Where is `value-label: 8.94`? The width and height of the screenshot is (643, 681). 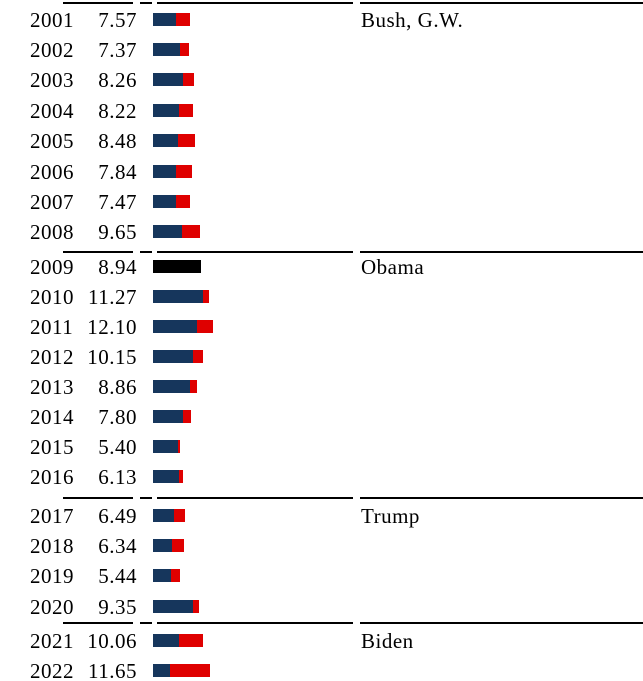
value-label: 8.94 is located at coordinates (117, 267).